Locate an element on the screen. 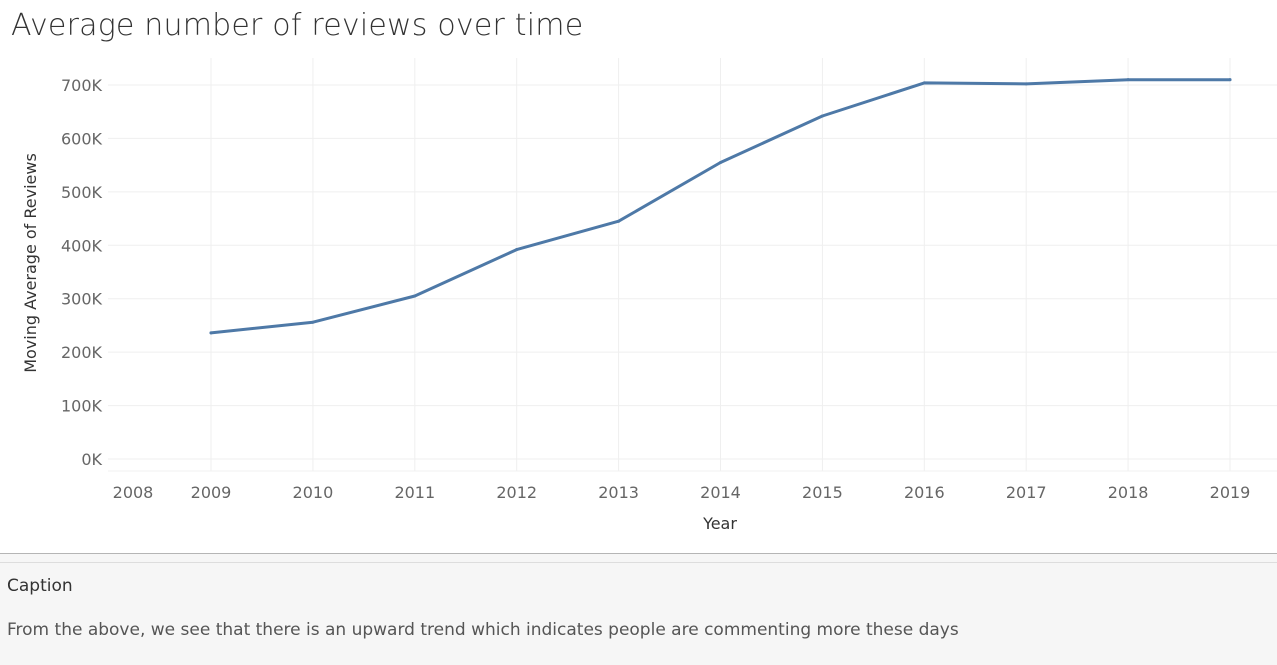  x-tick-label: 2018 is located at coordinates (1128, 492).